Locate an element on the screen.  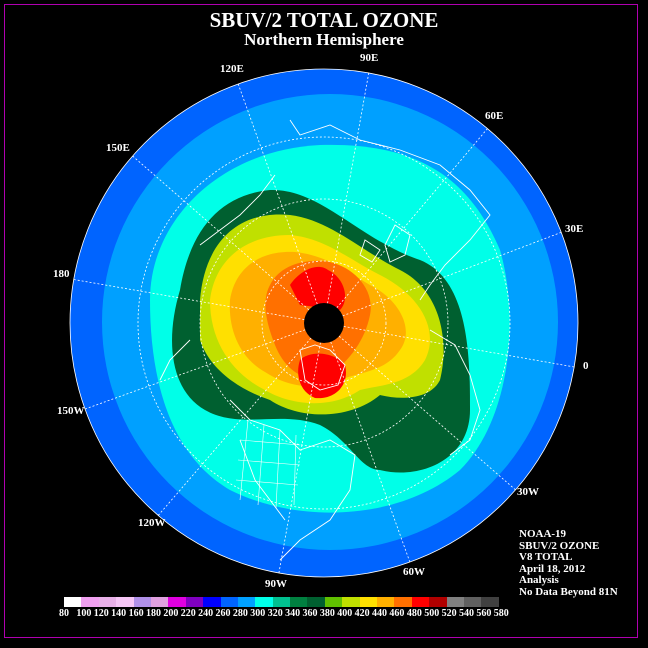
info-version: V8 TOTAL is located at coordinates (546, 557).